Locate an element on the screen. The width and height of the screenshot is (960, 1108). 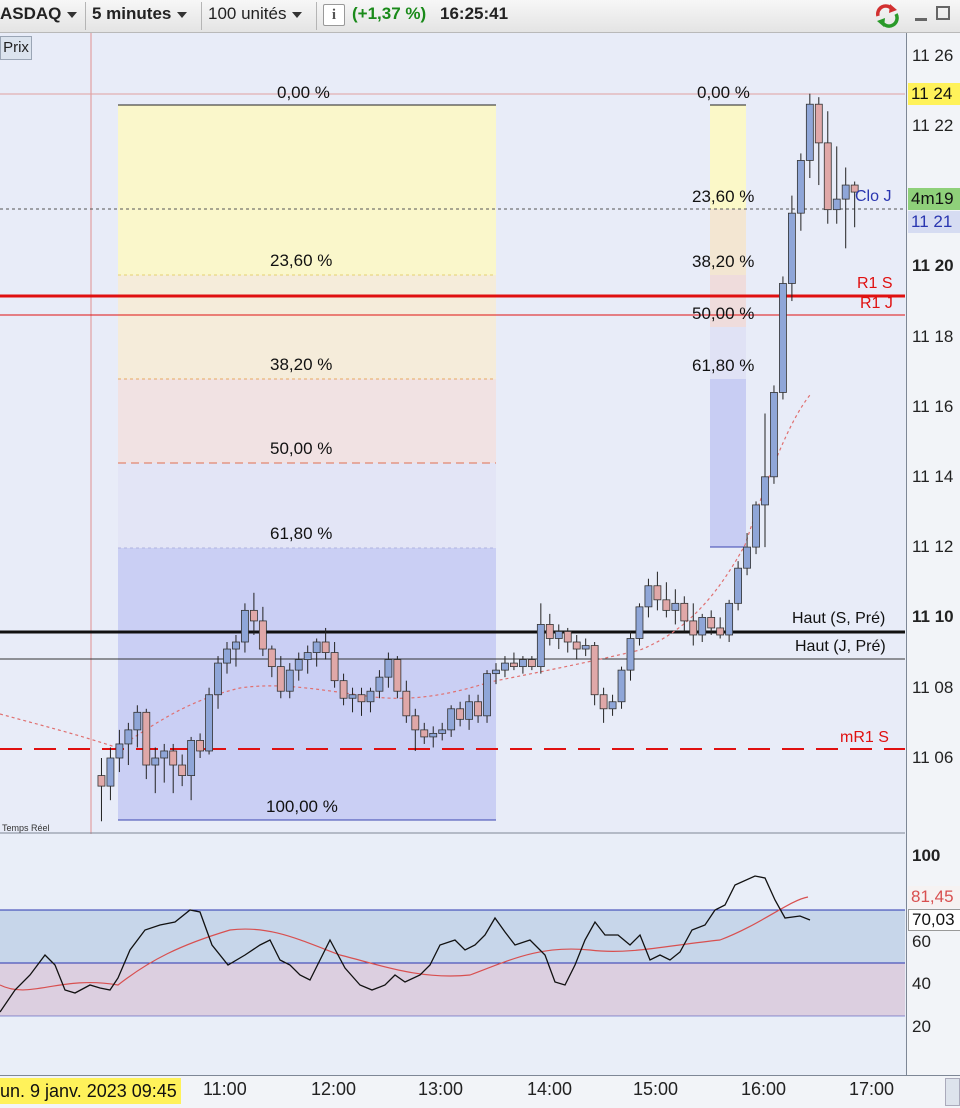
price-tick: 11 26 is located at coordinates (933, 55).